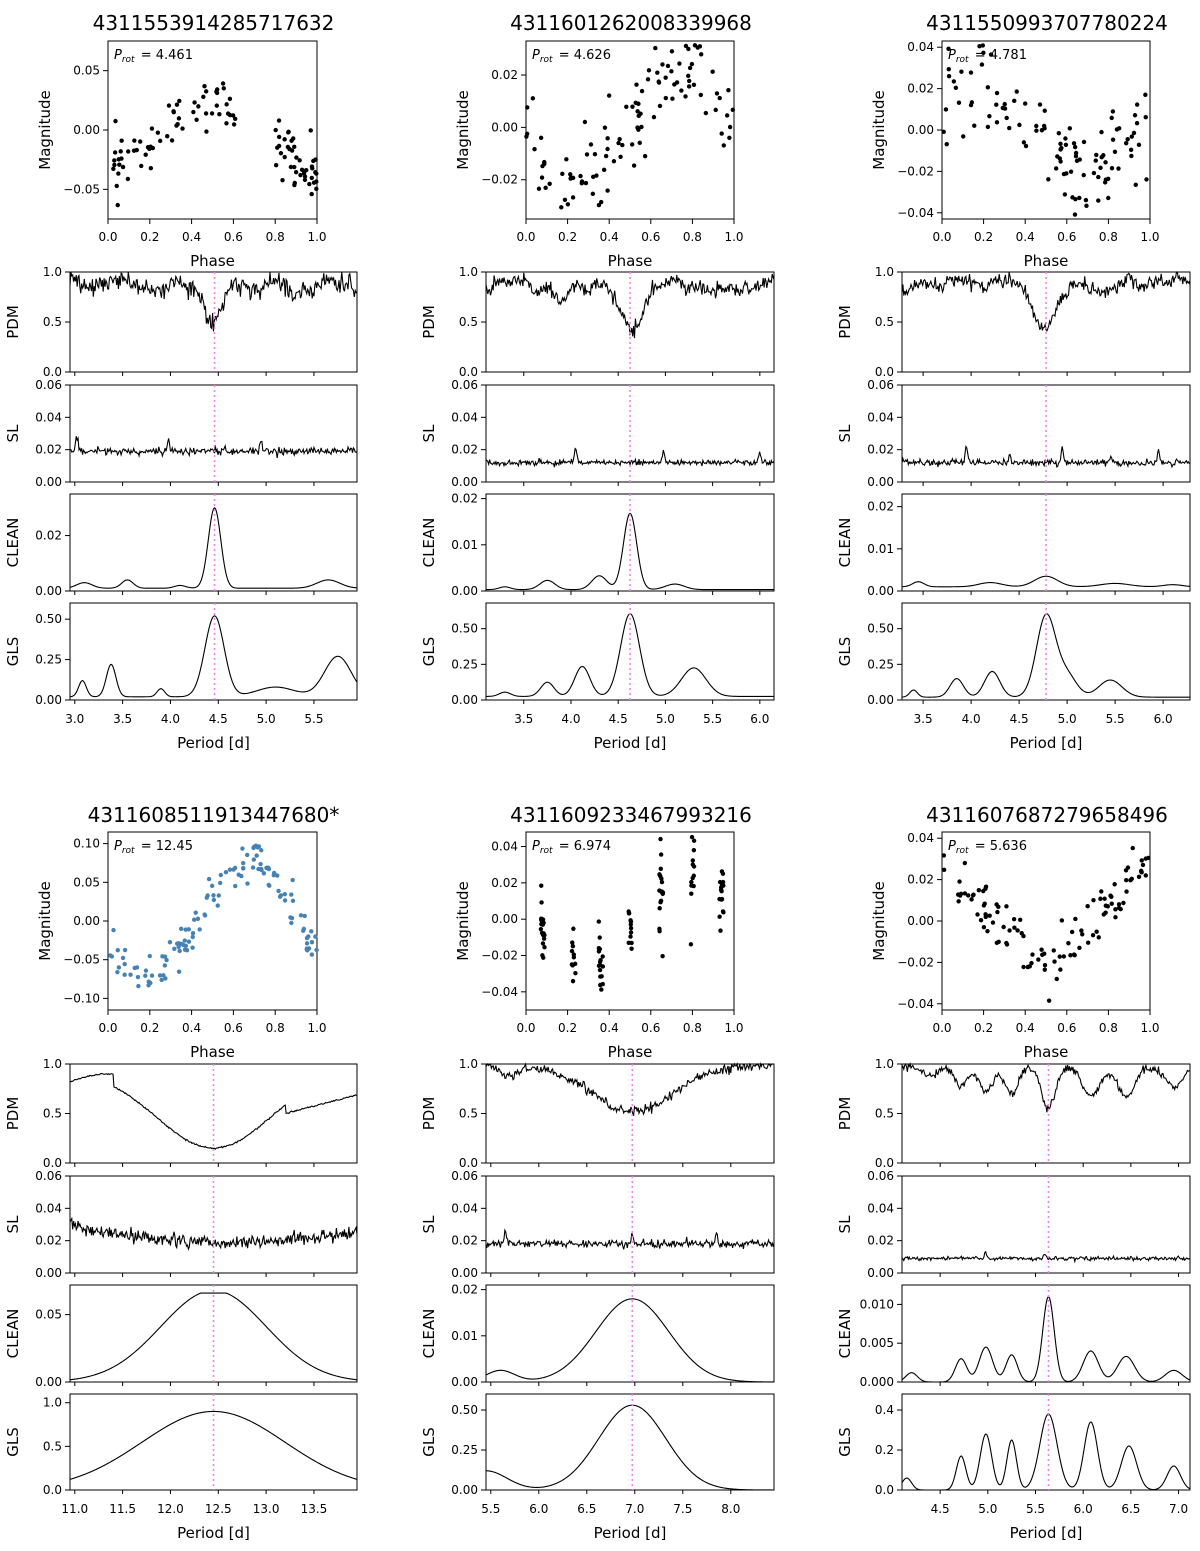  I want to click on x-axis-label: Phase, so click(212, 261).